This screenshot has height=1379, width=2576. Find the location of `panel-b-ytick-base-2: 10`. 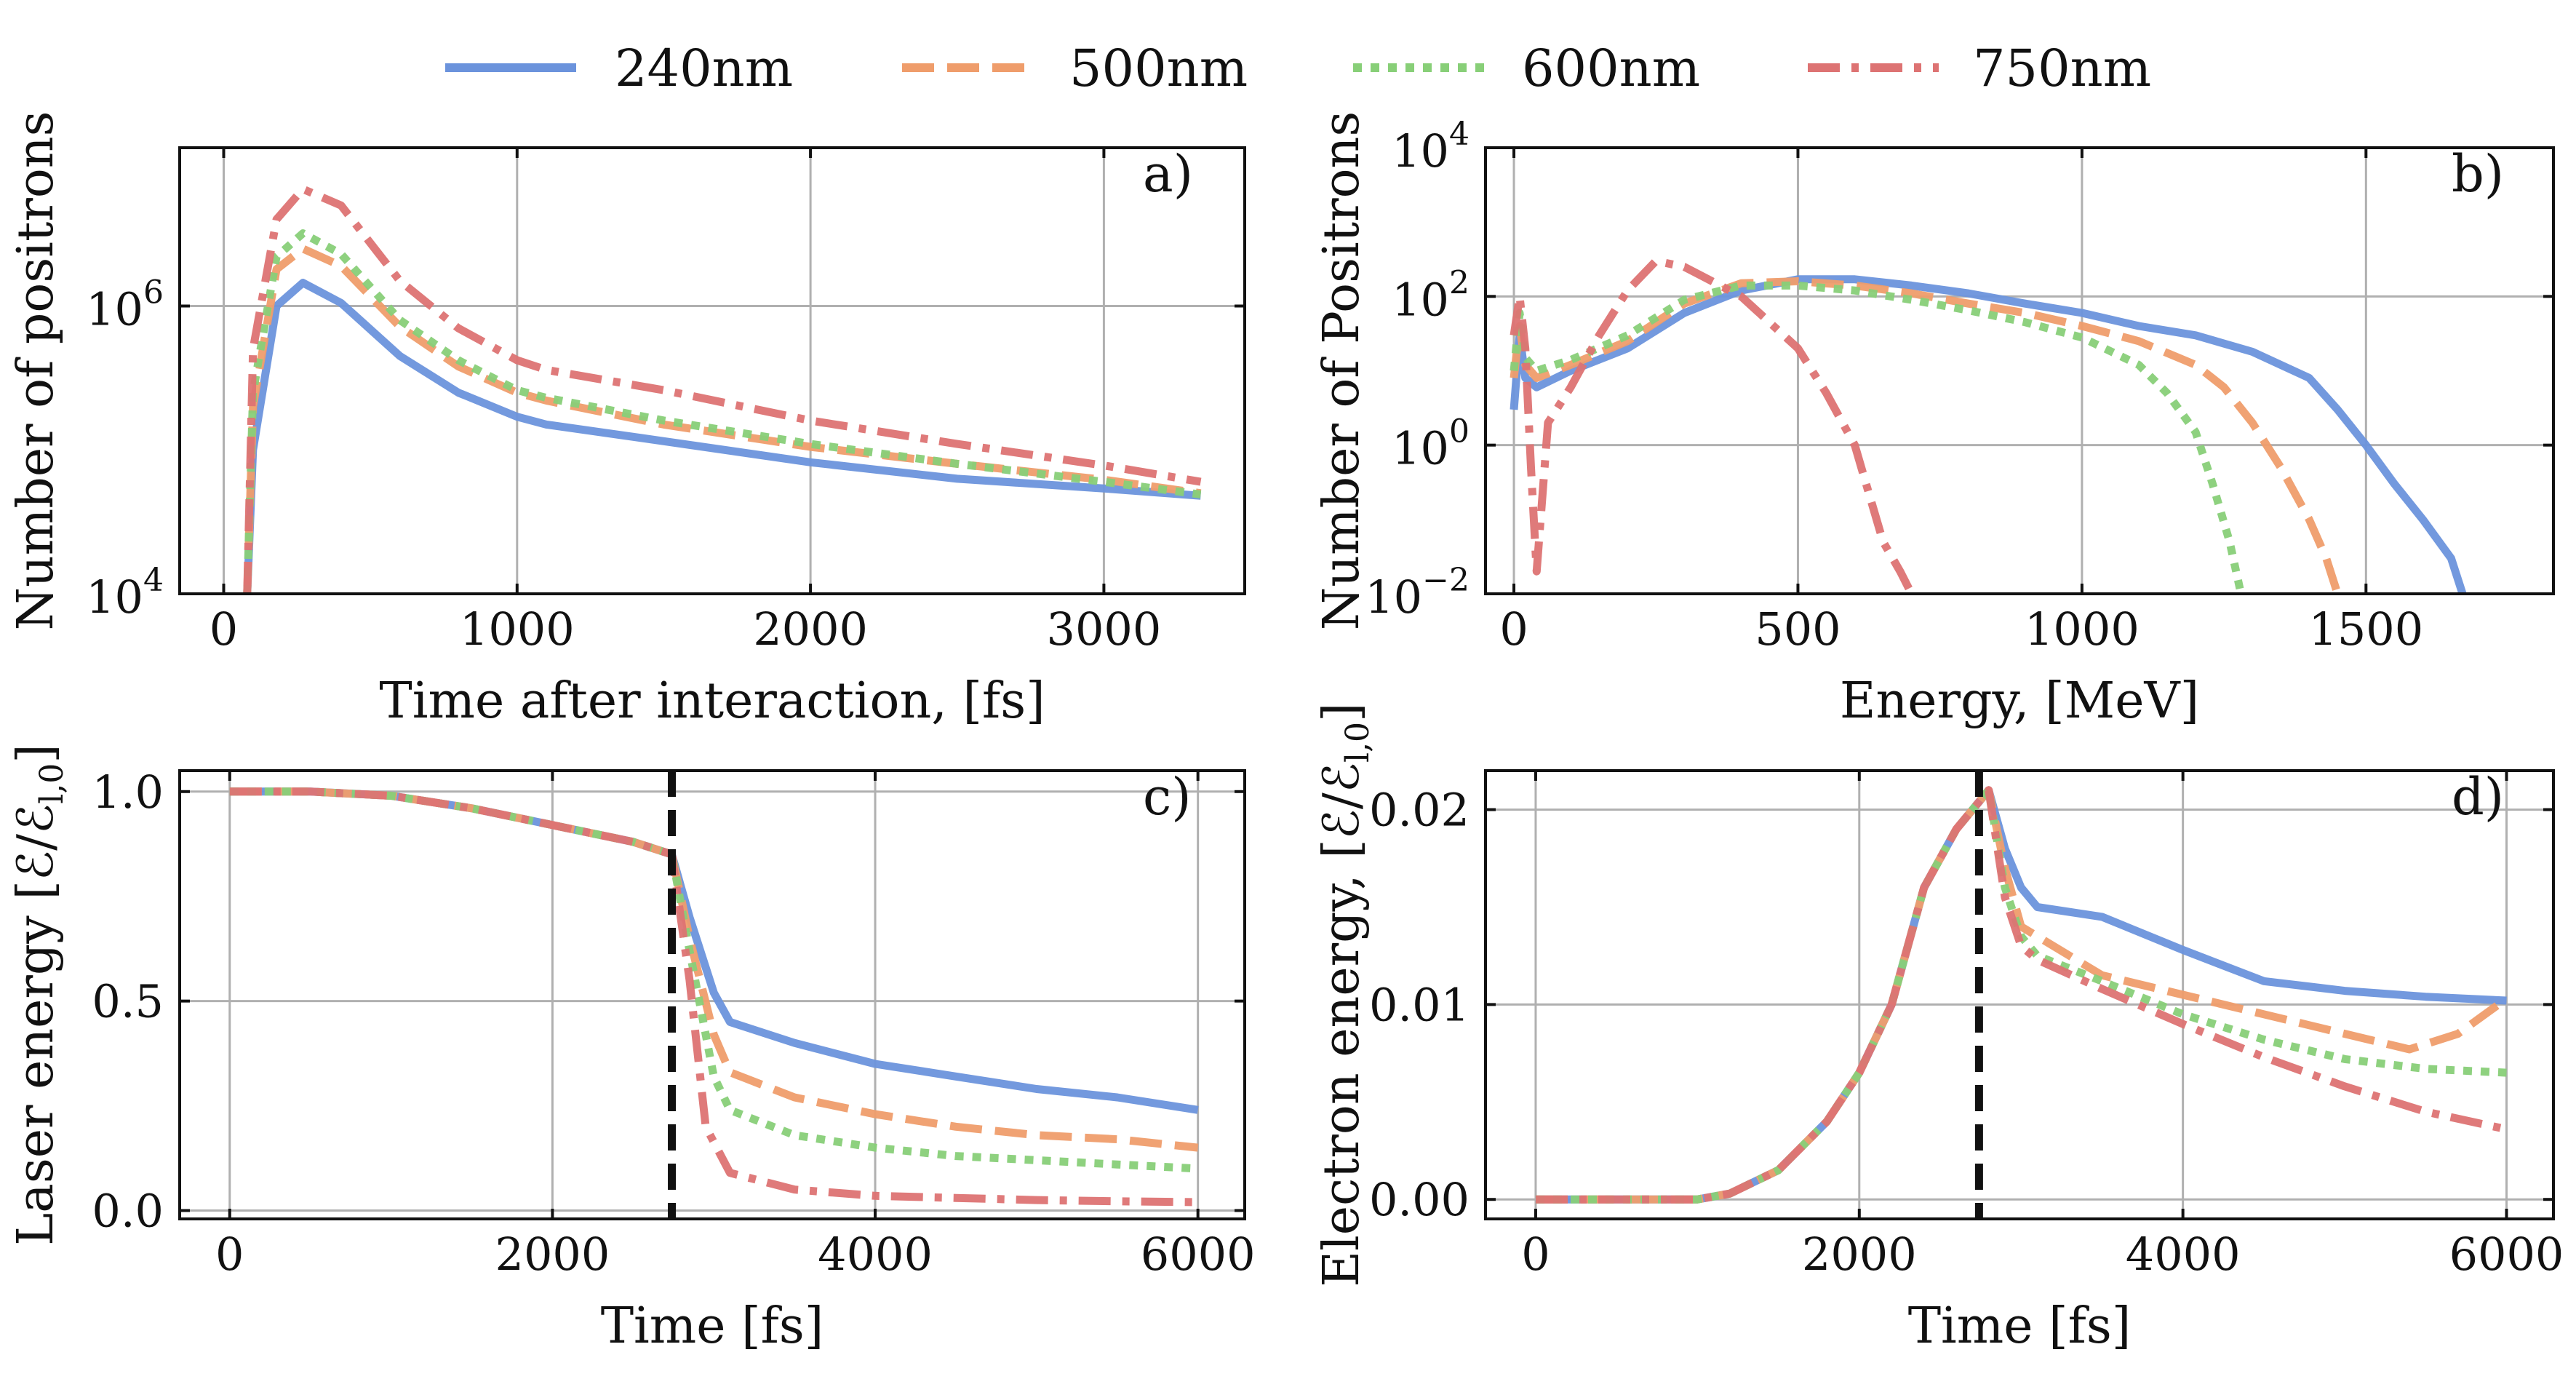

panel-b-ytick-base-2: 10 is located at coordinates (1420, 299).